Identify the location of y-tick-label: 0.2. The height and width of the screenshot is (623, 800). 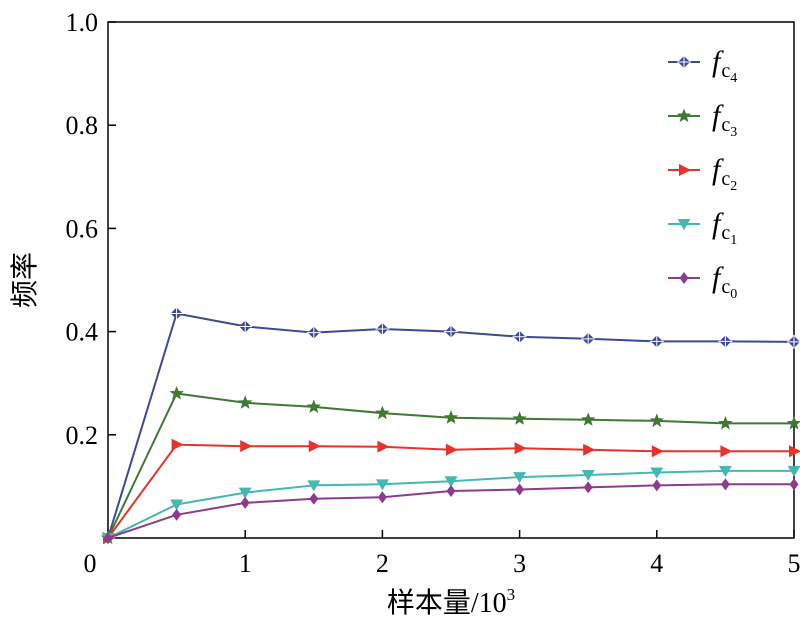
(82, 435).